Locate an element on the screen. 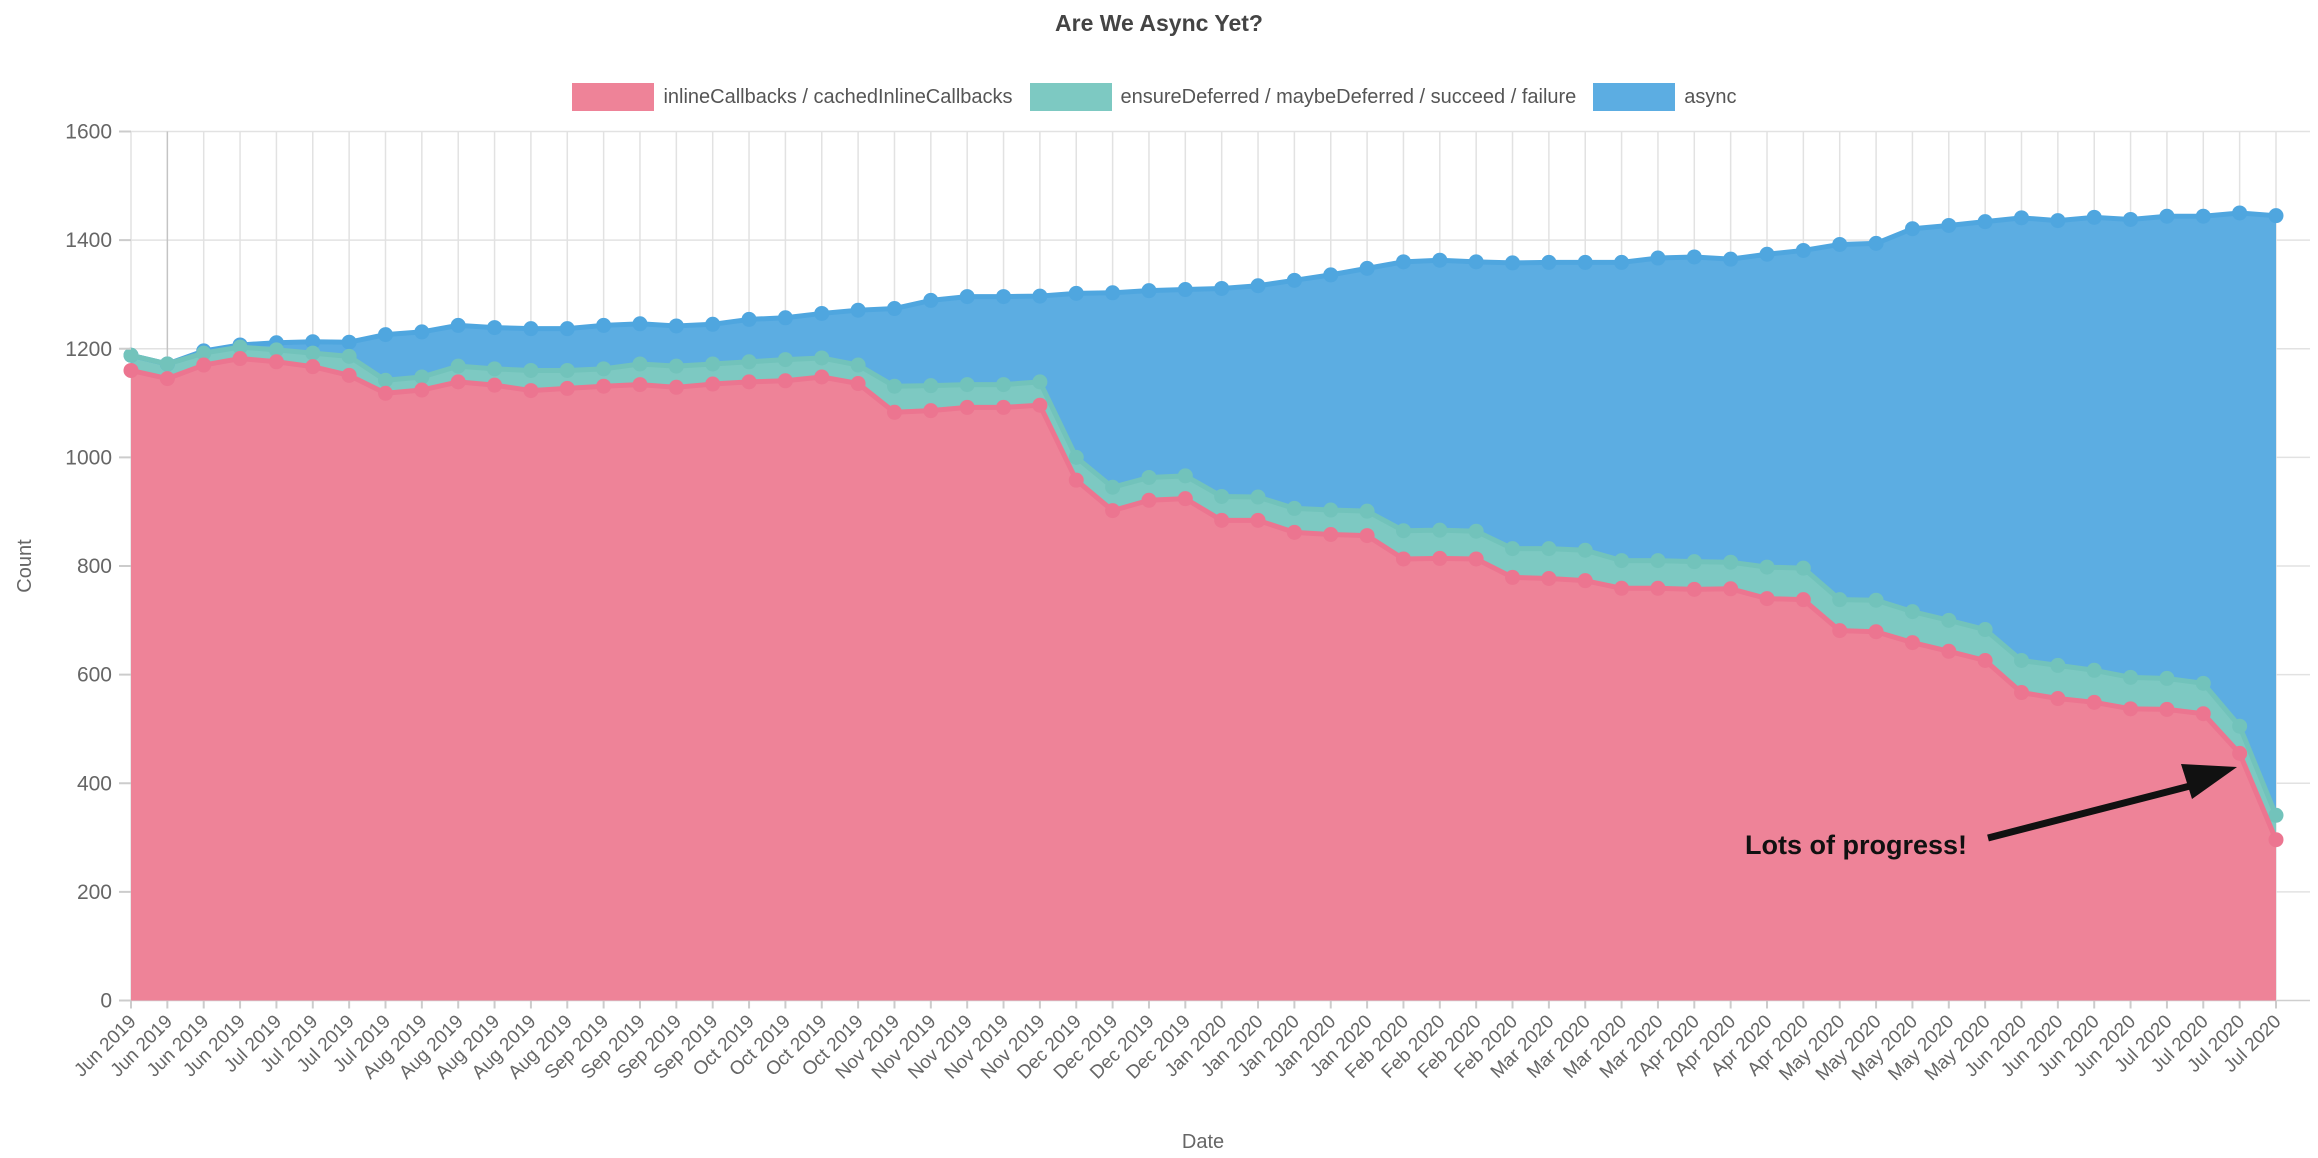  y-tick-label: 600 is located at coordinates (94, 675).